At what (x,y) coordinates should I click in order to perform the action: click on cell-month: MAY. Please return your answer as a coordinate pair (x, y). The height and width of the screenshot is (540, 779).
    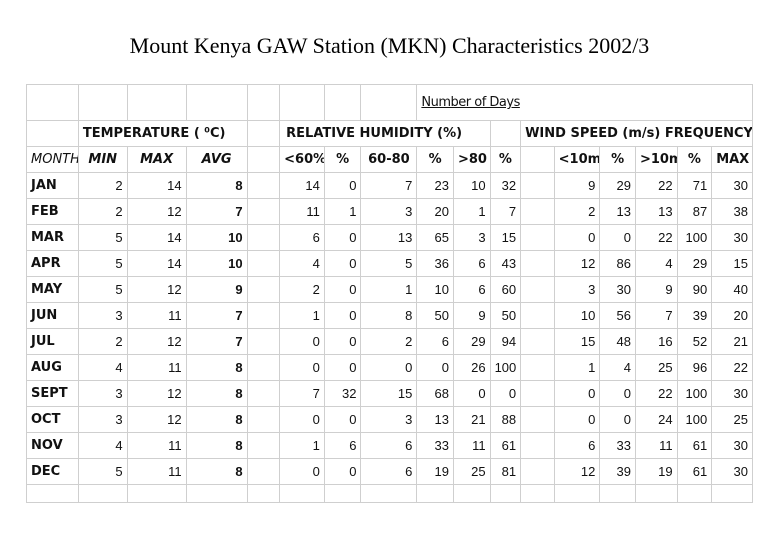
    Looking at the image, I should click on (52, 289).